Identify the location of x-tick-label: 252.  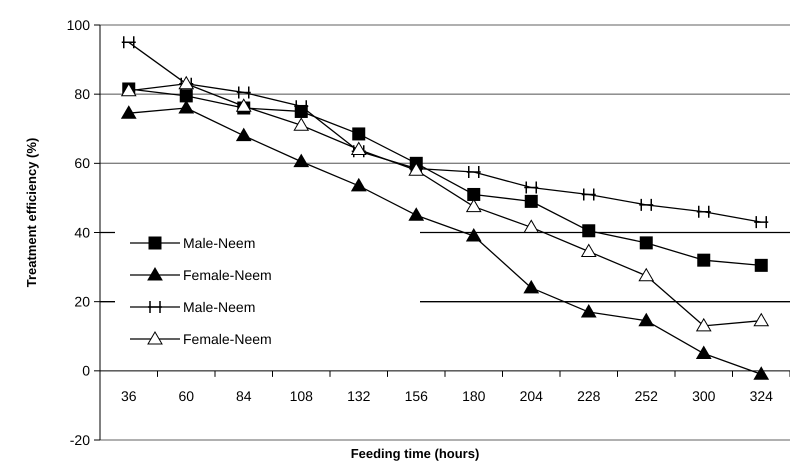
(646, 396).